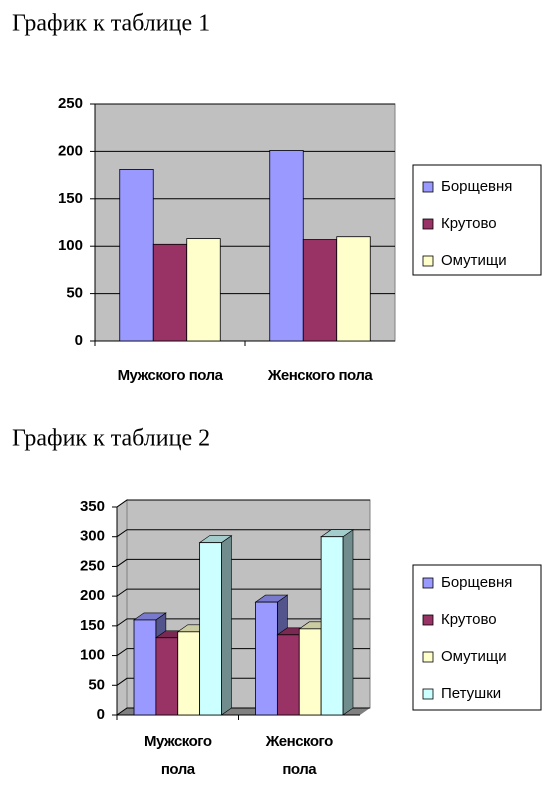 The width and height of the screenshot is (555, 790). I want to click on chart-title: График к таблице 1, so click(111, 24).